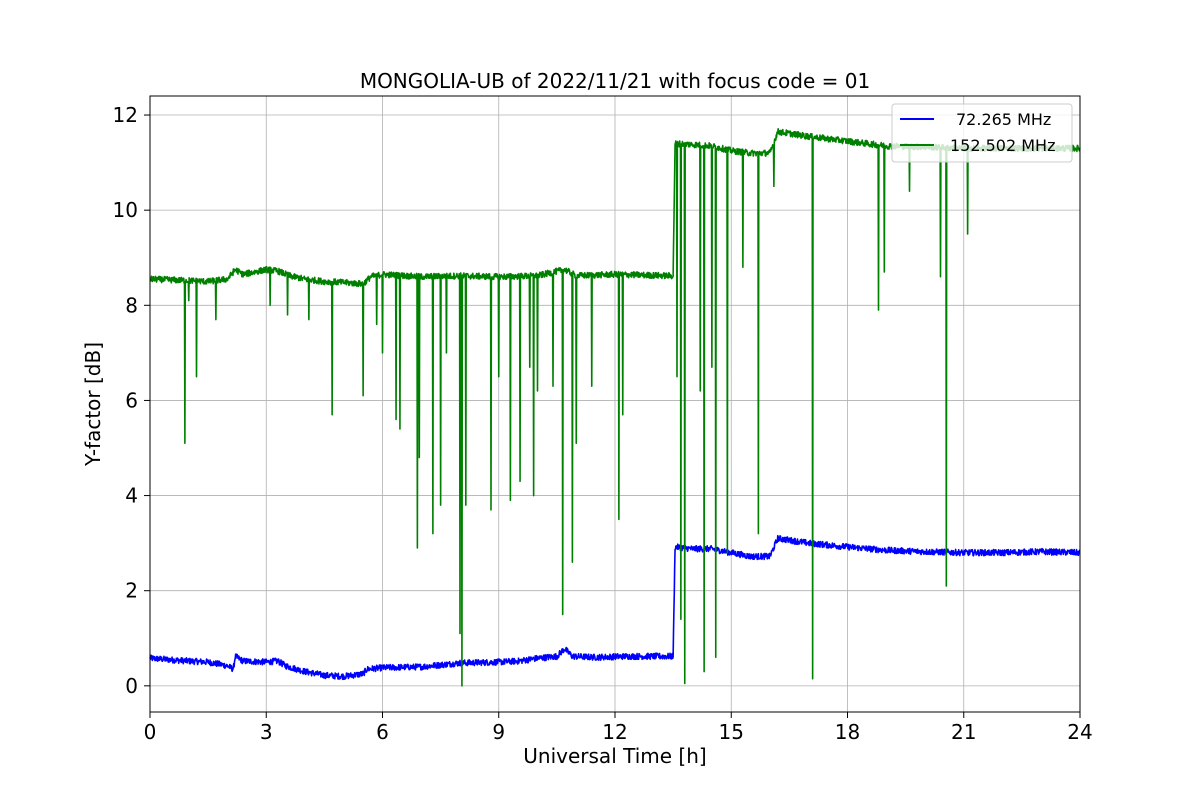 The width and height of the screenshot is (1200, 800). Describe the element at coordinates (614, 756) in the screenshot. I see `x-axis-label: Universal Time [h]` at that location.